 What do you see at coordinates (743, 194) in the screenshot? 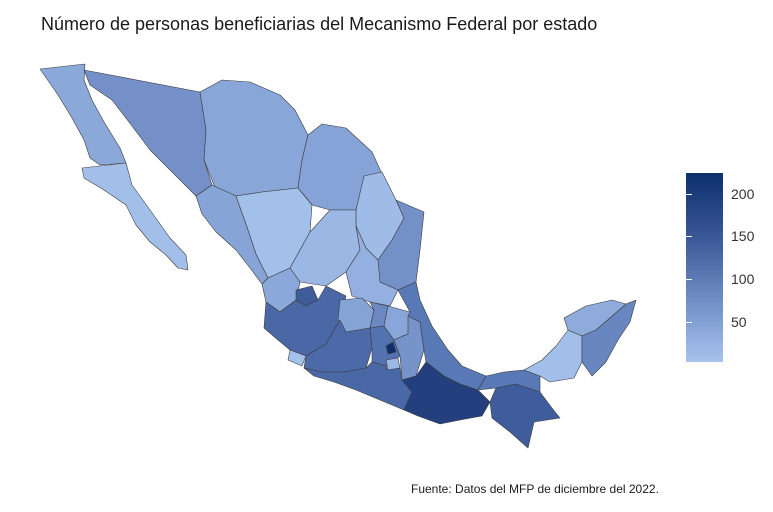
I see `legend-label-200: 200` at bounding box center [743, 194].